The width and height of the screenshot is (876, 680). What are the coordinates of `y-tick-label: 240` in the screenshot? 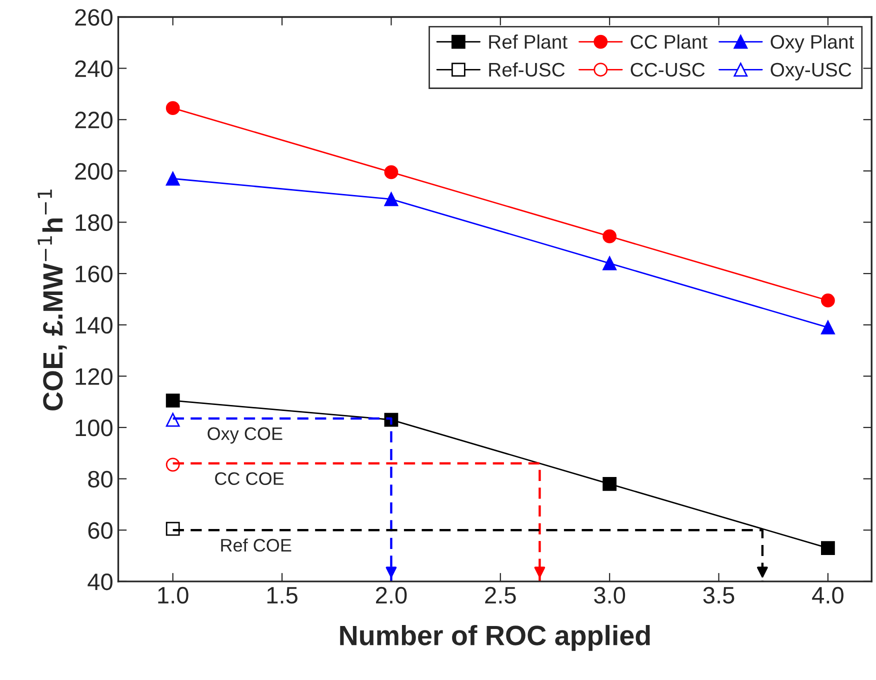 It's located at (93, 69).